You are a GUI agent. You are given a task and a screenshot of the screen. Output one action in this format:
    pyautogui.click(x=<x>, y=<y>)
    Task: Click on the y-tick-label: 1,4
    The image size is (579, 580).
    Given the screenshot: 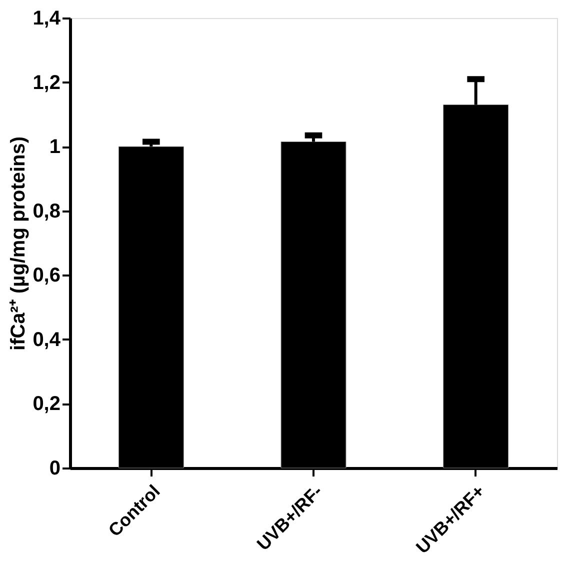 What is the action you would take?
    pyautogui.click(x=47, y=19)
    